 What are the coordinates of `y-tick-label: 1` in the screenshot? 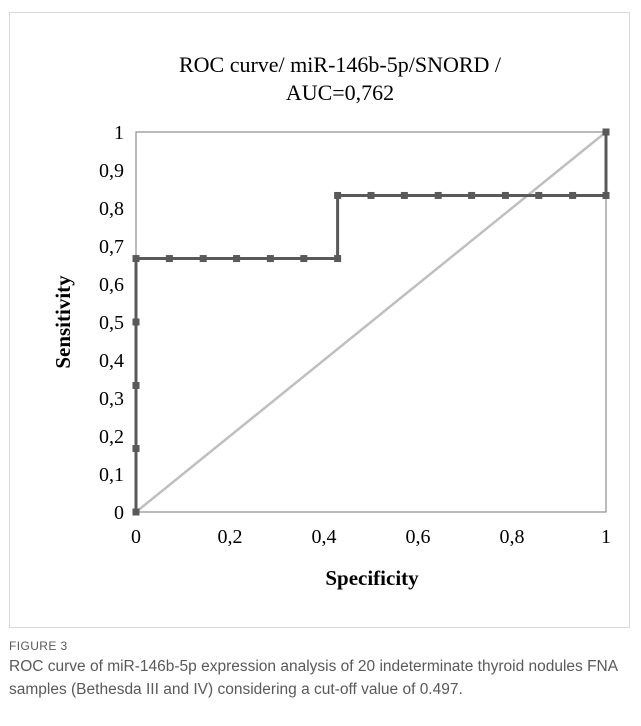 It's located at (119, 133).